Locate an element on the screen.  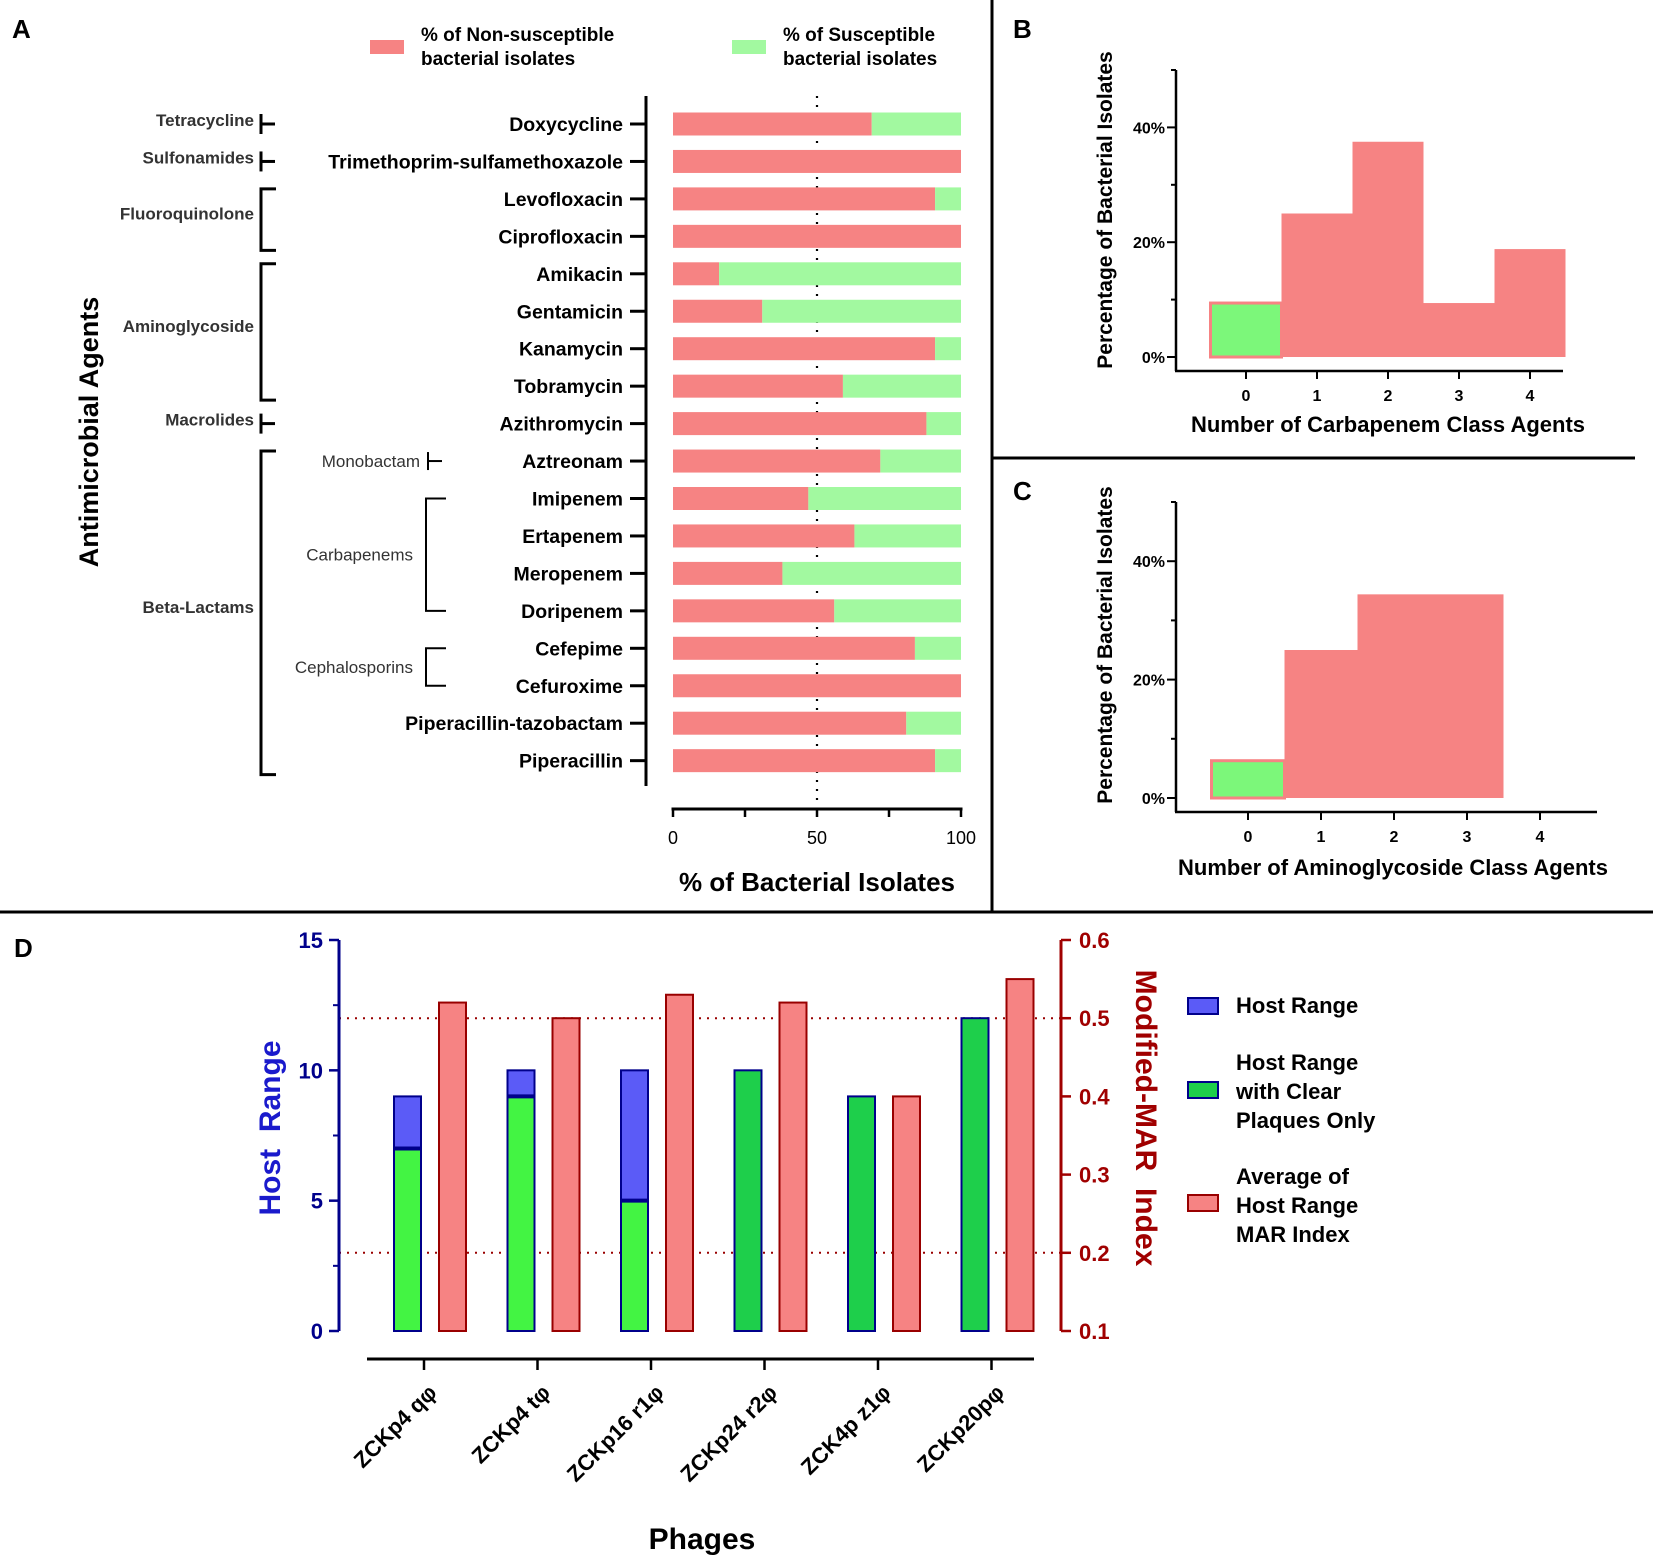
b-x-tick-label: 0 is located at coordinates (1246, 396).